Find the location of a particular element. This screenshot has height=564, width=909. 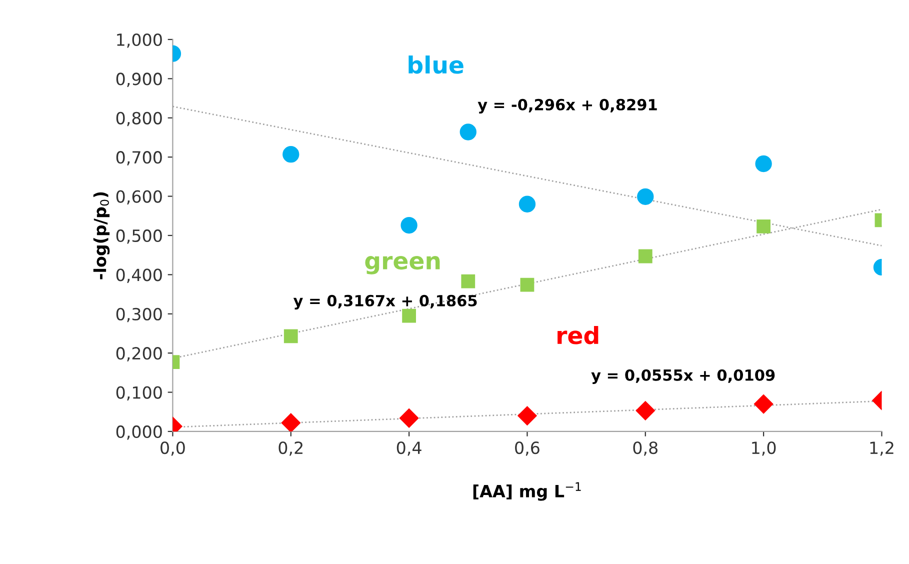

annotation: y = -0,296x + 0,8291 is located at coordinates (567, 106).